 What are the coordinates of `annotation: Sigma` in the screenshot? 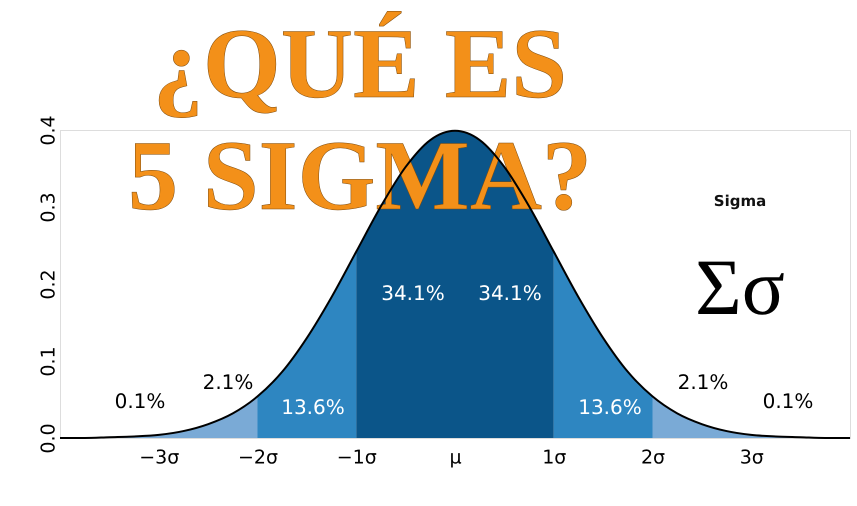 It's located at (740, 201).